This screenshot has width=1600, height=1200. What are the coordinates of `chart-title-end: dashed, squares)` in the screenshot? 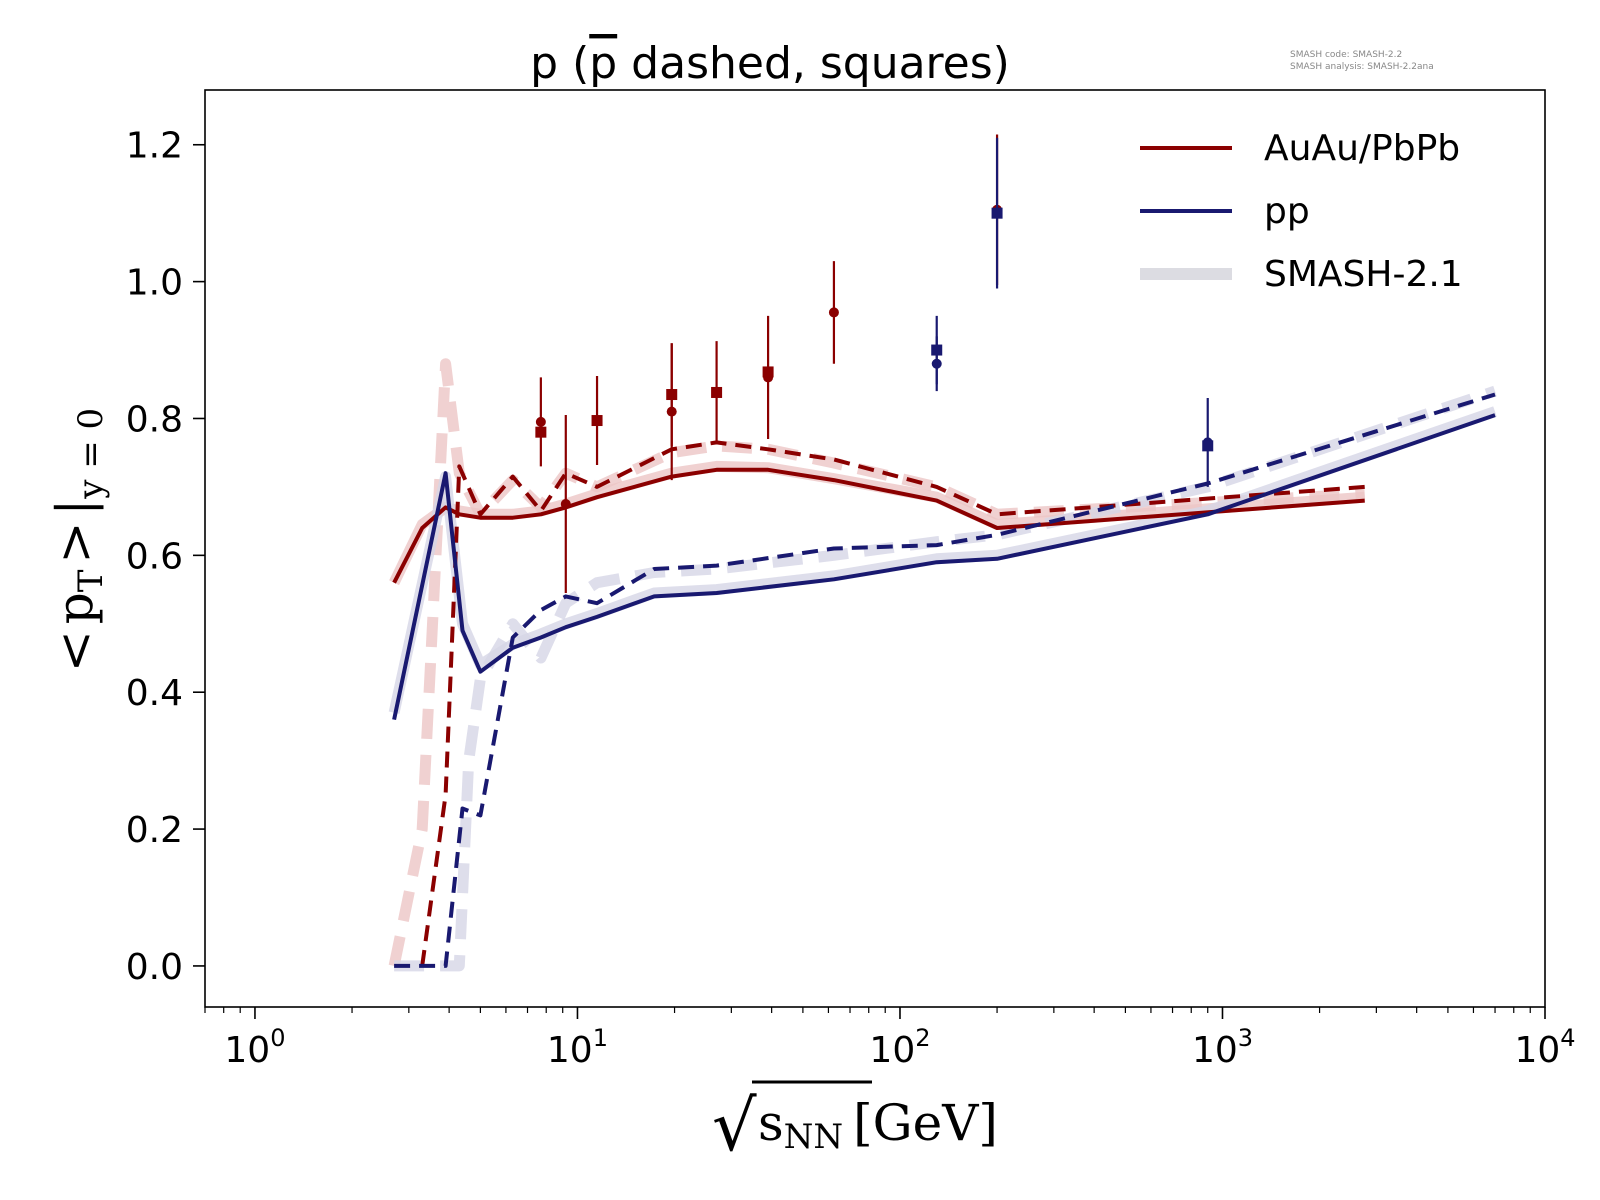 It's located at (813, 63).